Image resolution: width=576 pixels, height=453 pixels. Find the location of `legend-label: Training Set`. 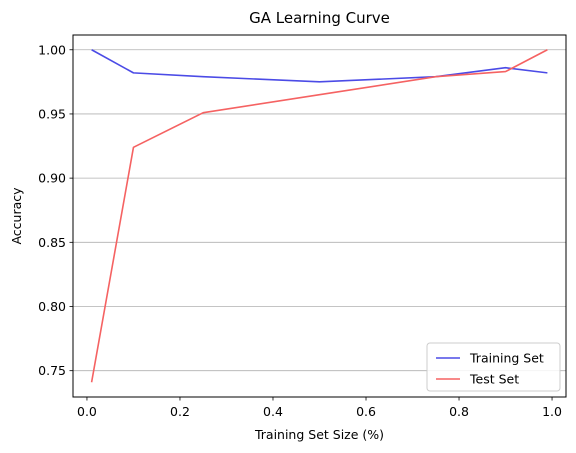

legend-label: Training Set is located at coordinates (506, 358).